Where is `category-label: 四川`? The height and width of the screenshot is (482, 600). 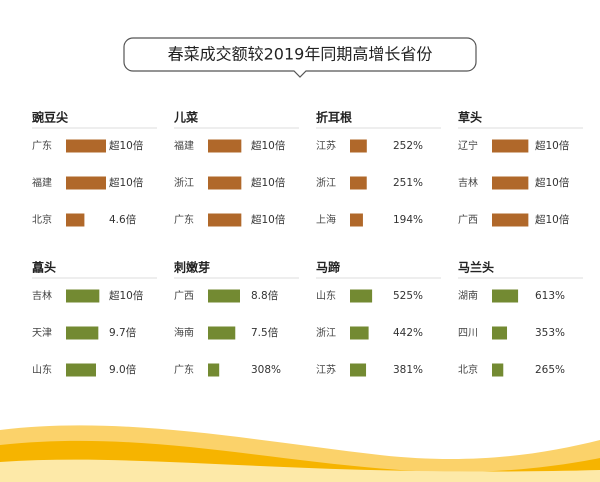
category-label: 四川 is located at coordinates (468, 333).